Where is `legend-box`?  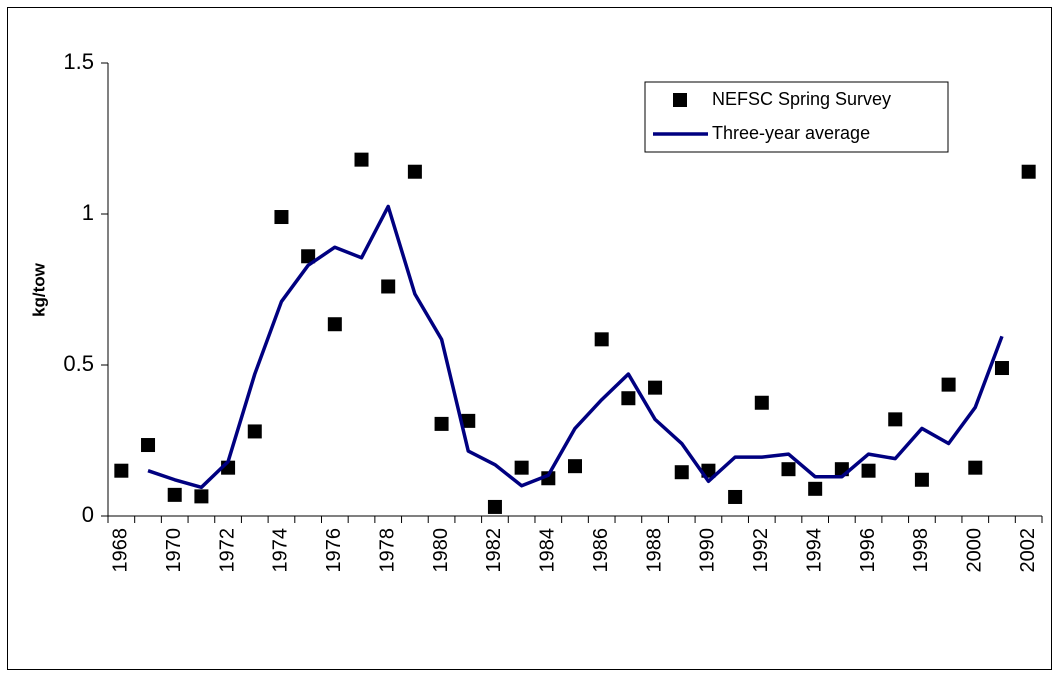
legend-box is located at coordinates (796, 117).